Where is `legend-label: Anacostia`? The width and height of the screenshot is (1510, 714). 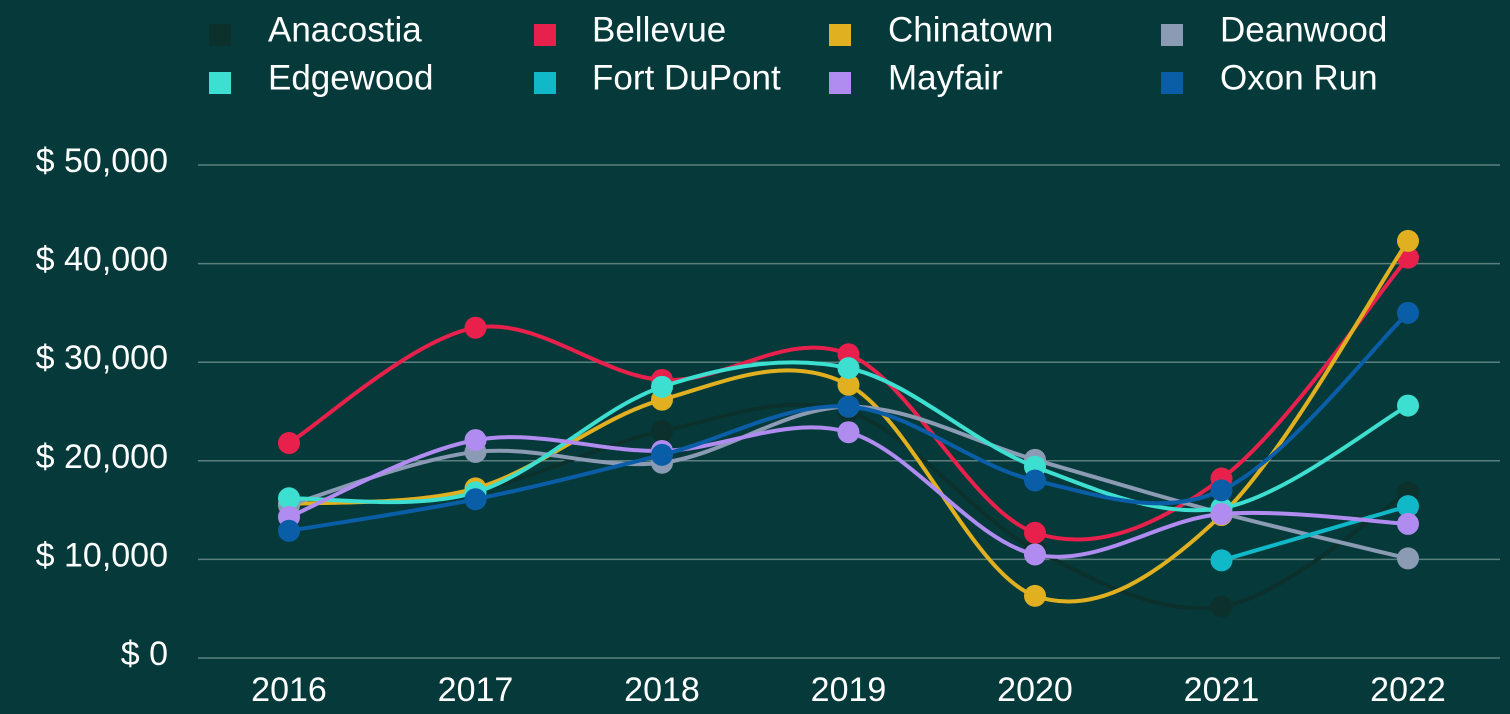
legend-label: Anacostia is located at coordinates (345, 29).